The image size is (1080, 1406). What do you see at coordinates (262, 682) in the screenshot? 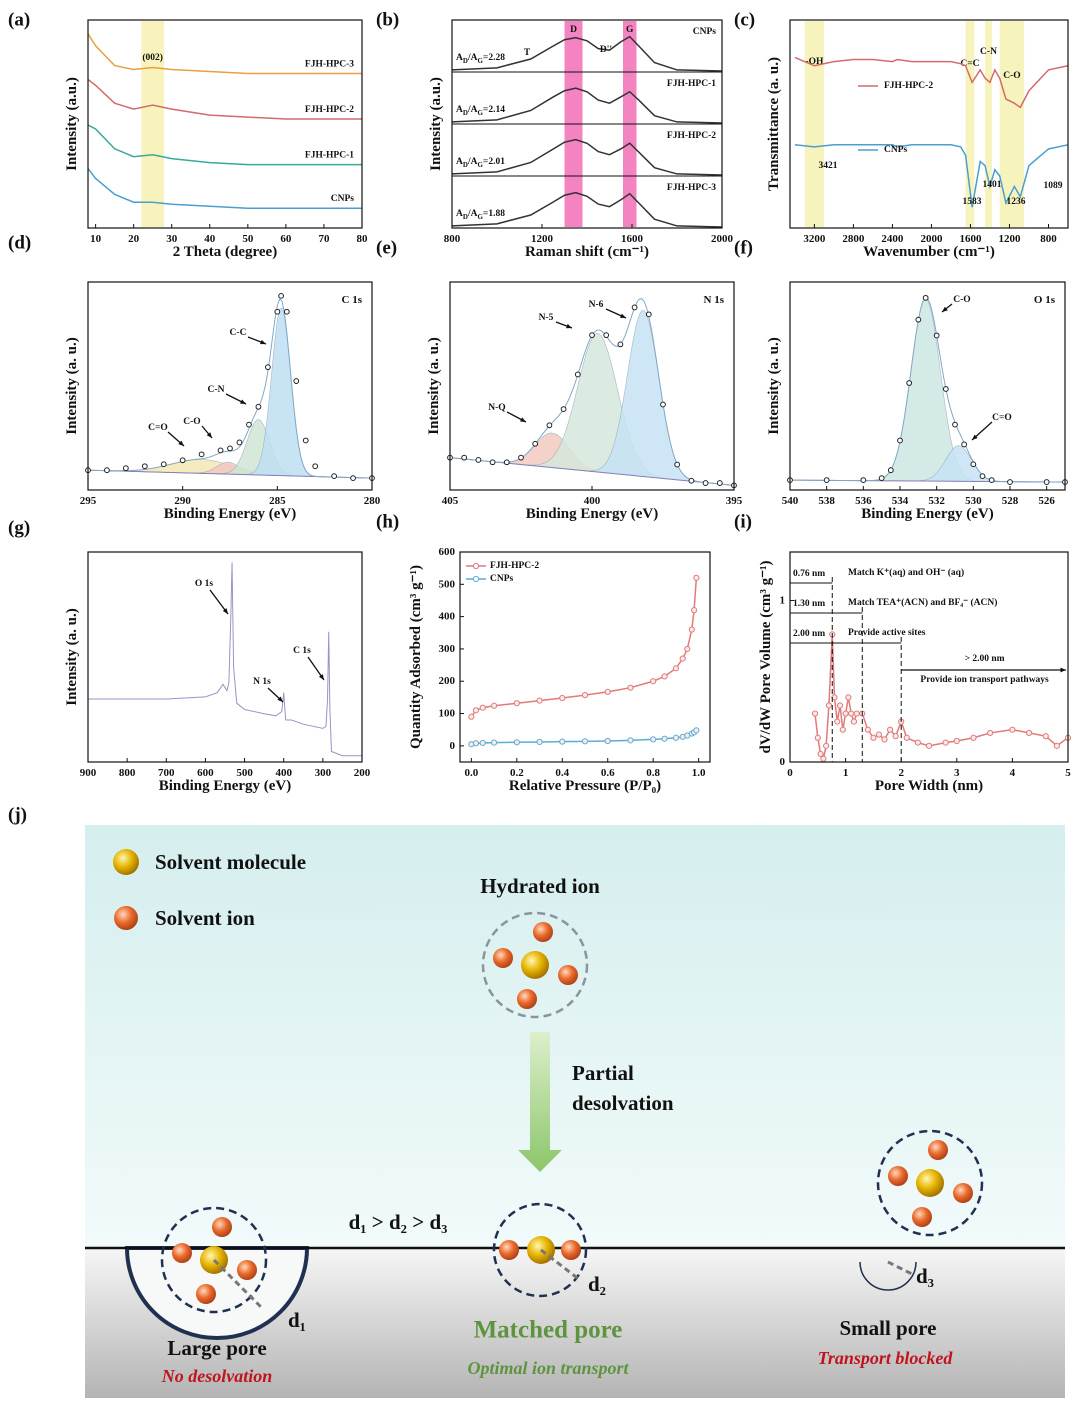
I see `annotation: N 1s` at bounding box center [262, 682].